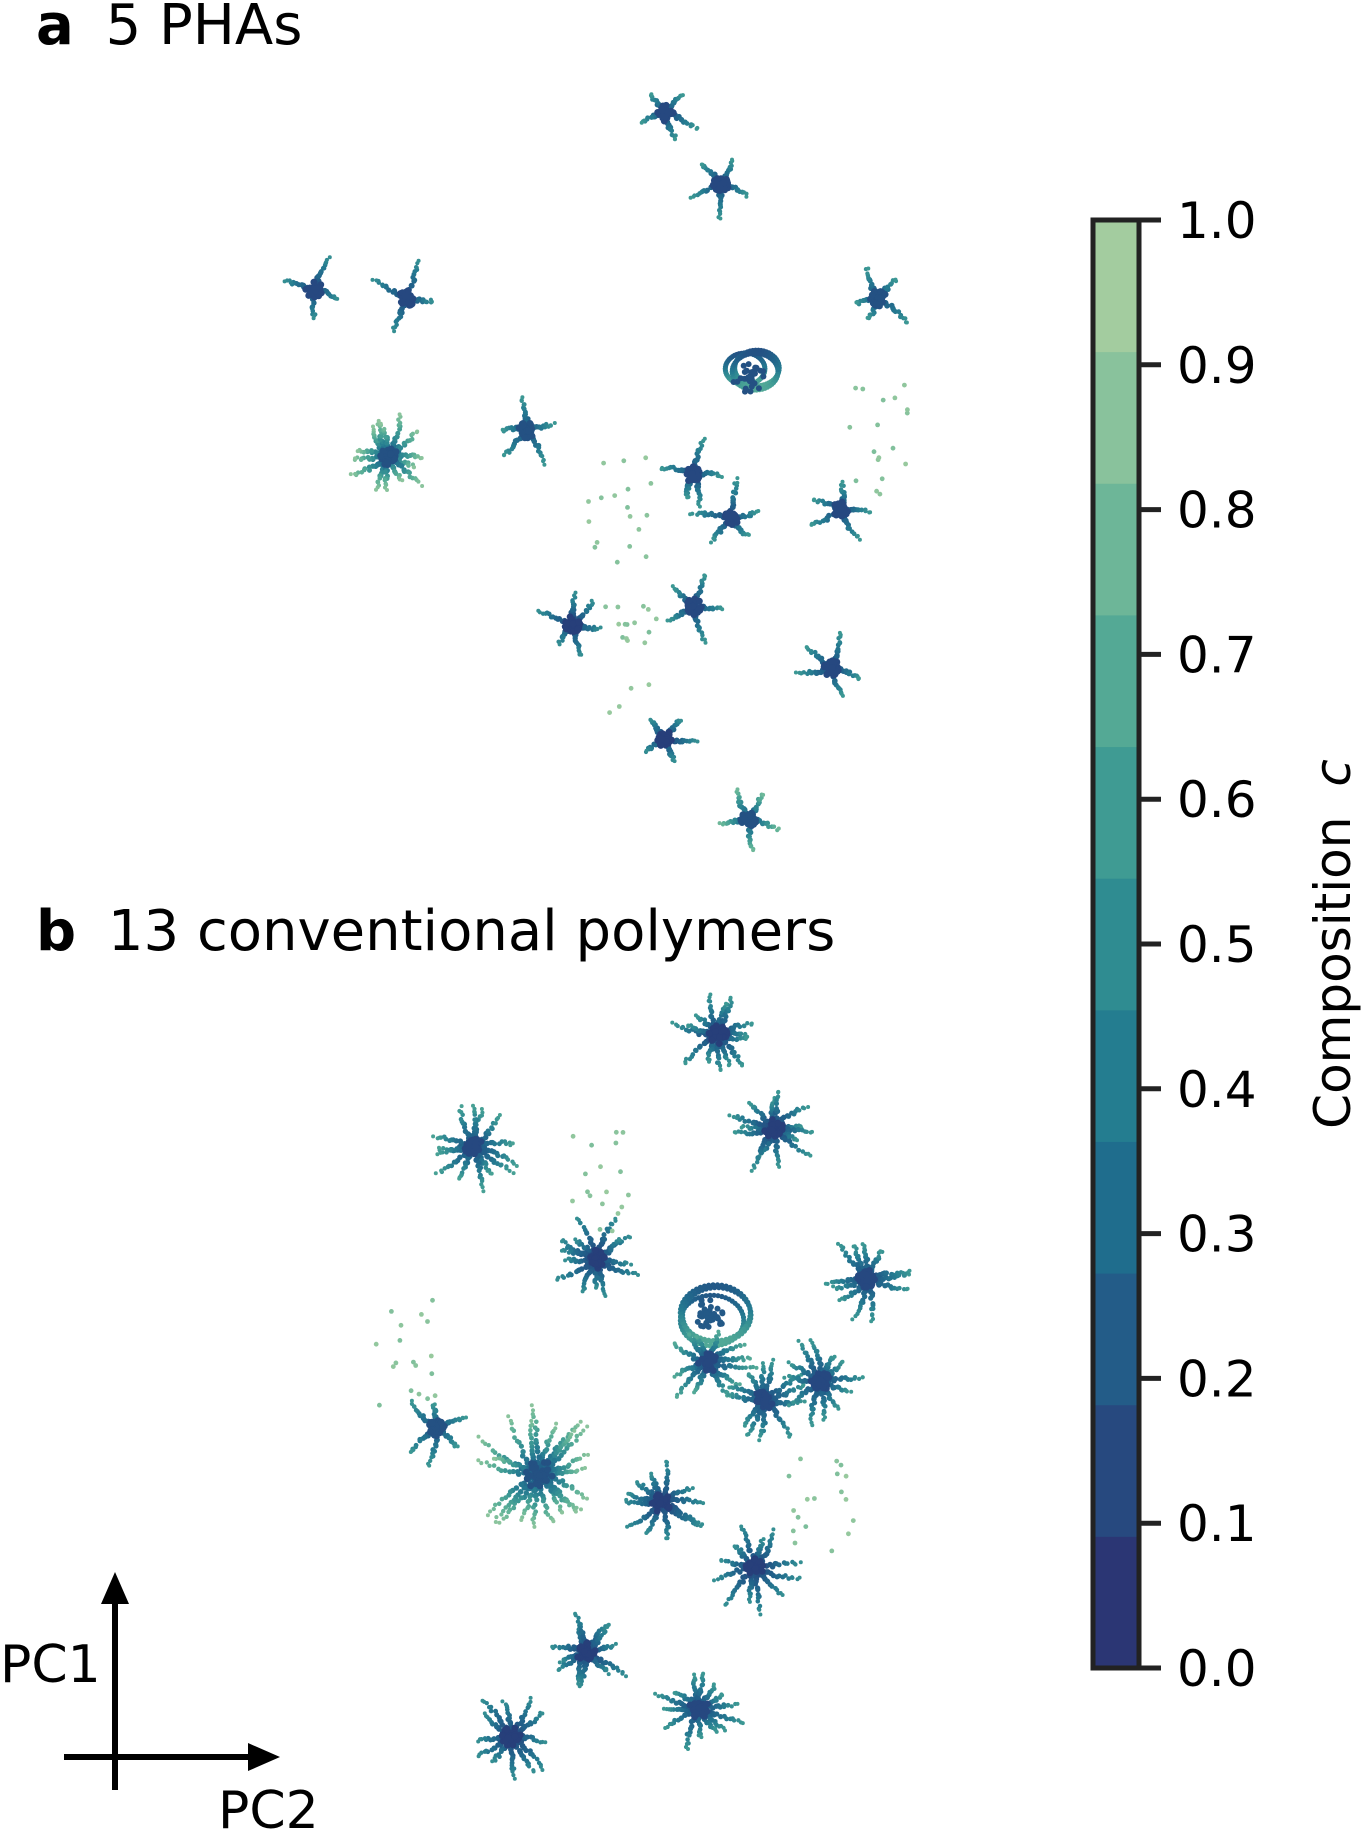  What do you see at coordinates (56, 931) in the screenshot?
I see `panel-b-letter: b` at bounding box center [56, 931].